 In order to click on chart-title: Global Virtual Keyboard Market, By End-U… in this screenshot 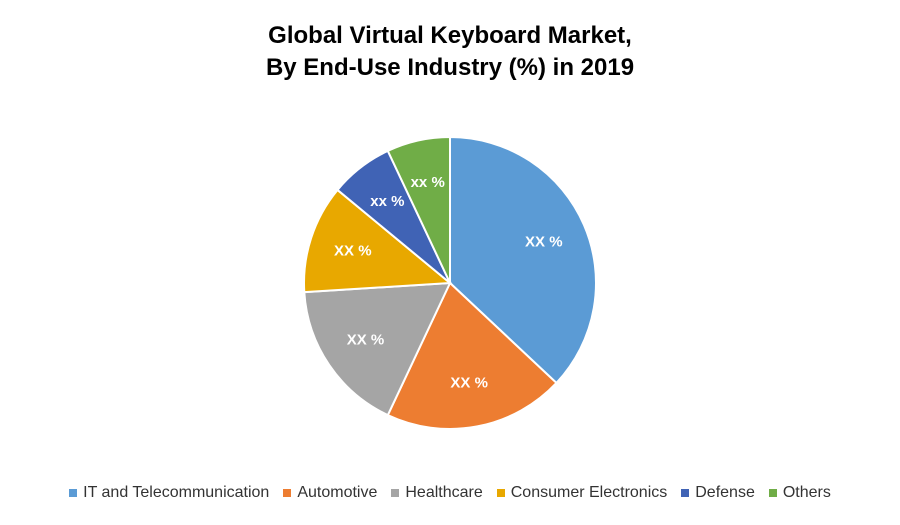, I will do `click(450, 52)`.